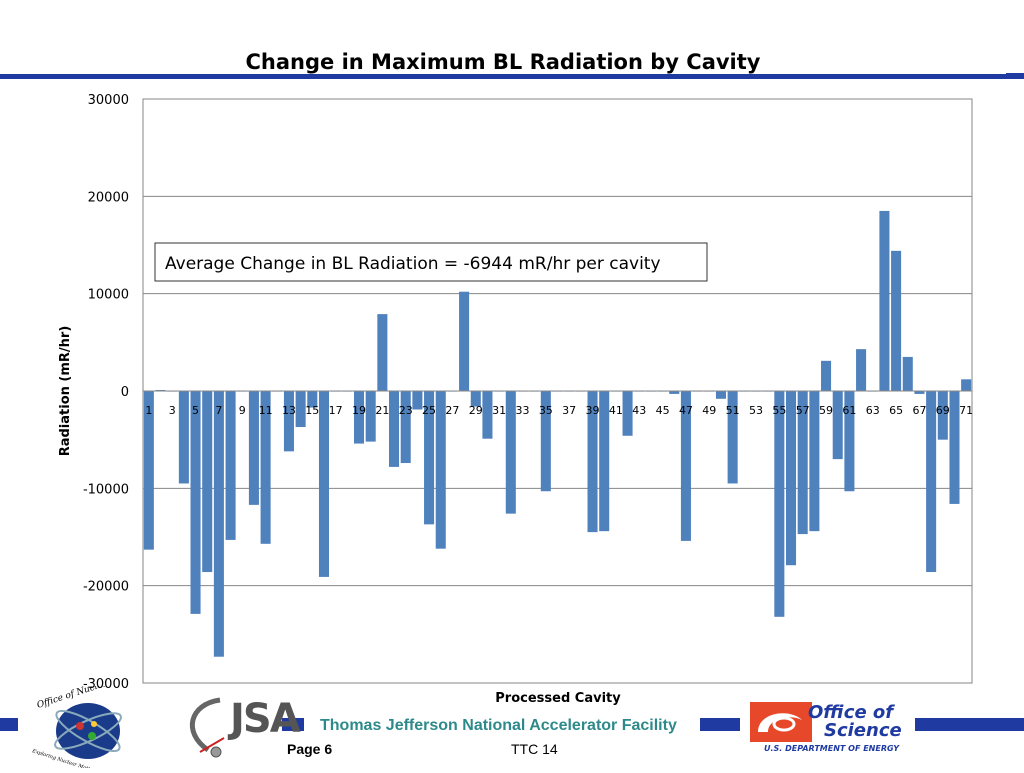  Describe the element at coordinates (406, 410) in the screenshot. I see `x-tick-label: 23` at that location.